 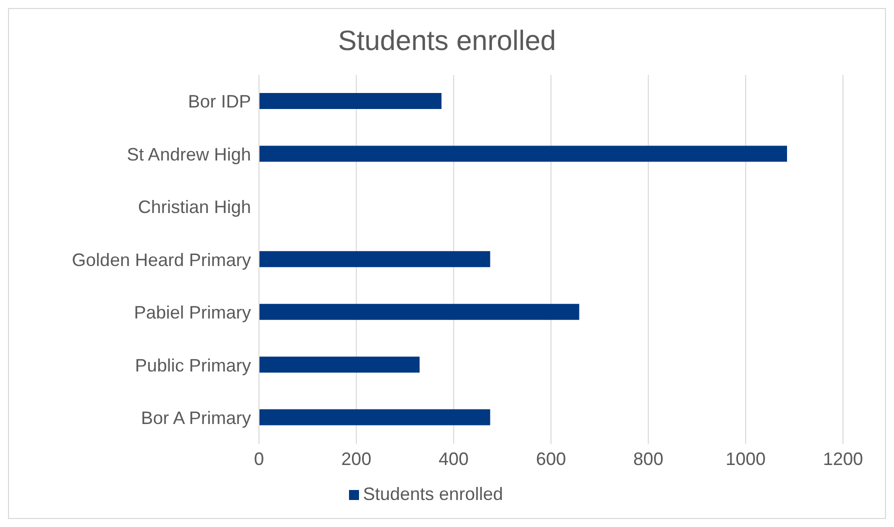 What do you see at coordinates (259, 458) in the screenshot?
I see `x-tick-label: 0` at bounding box center [259, 458].